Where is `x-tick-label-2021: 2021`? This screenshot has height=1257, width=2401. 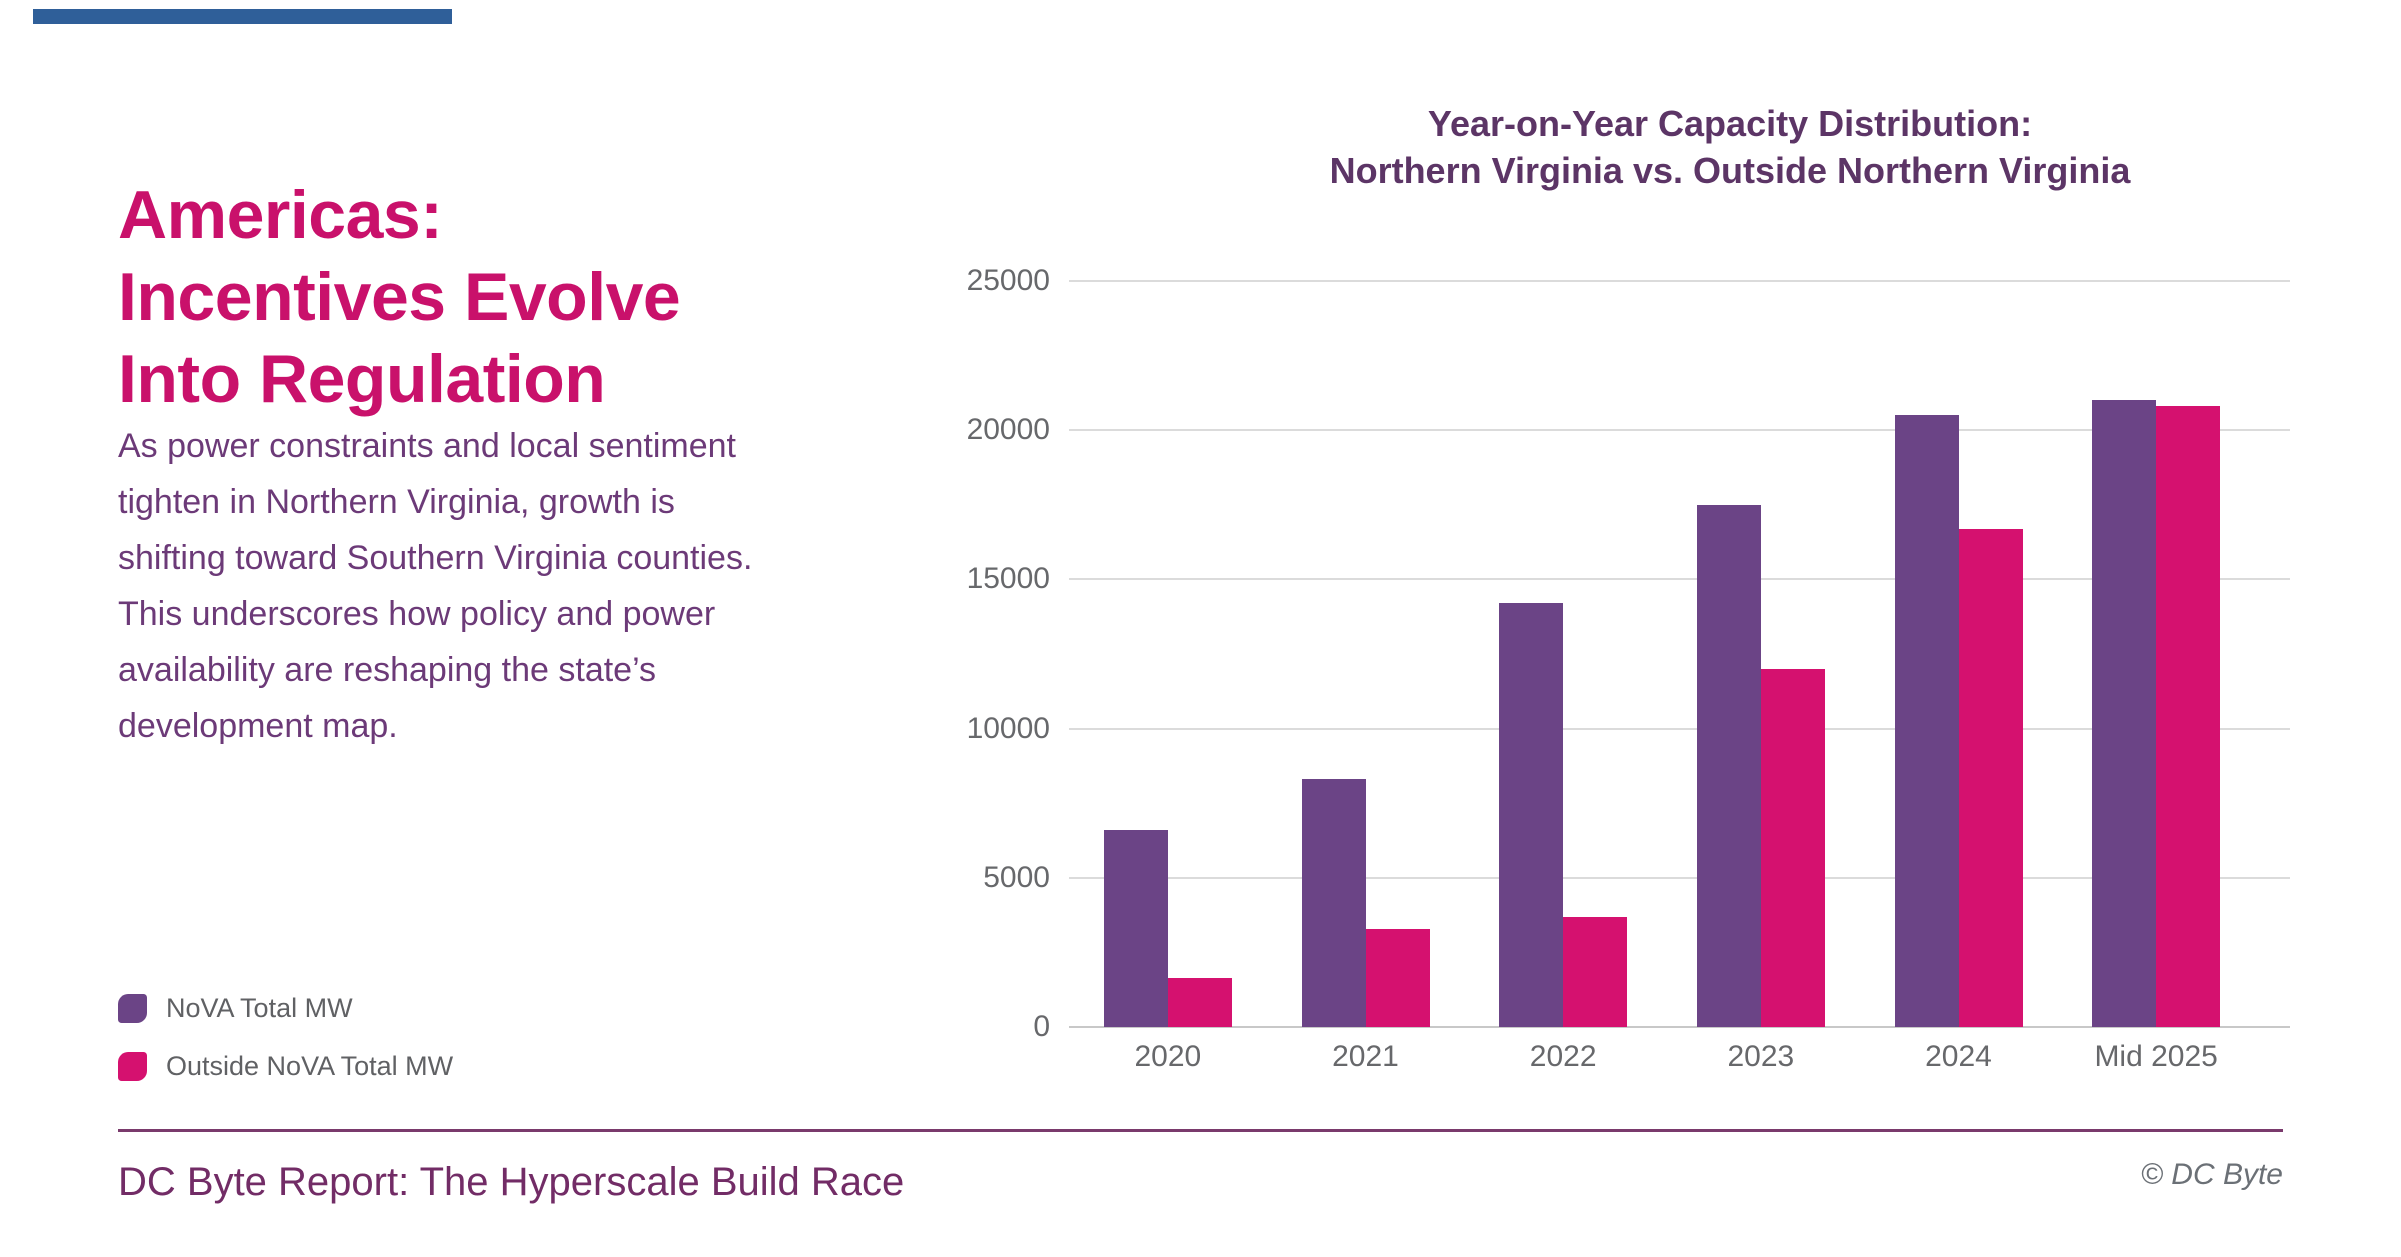 x-tick-label-2021: 2021 is located at coordinates (1365, 1056).